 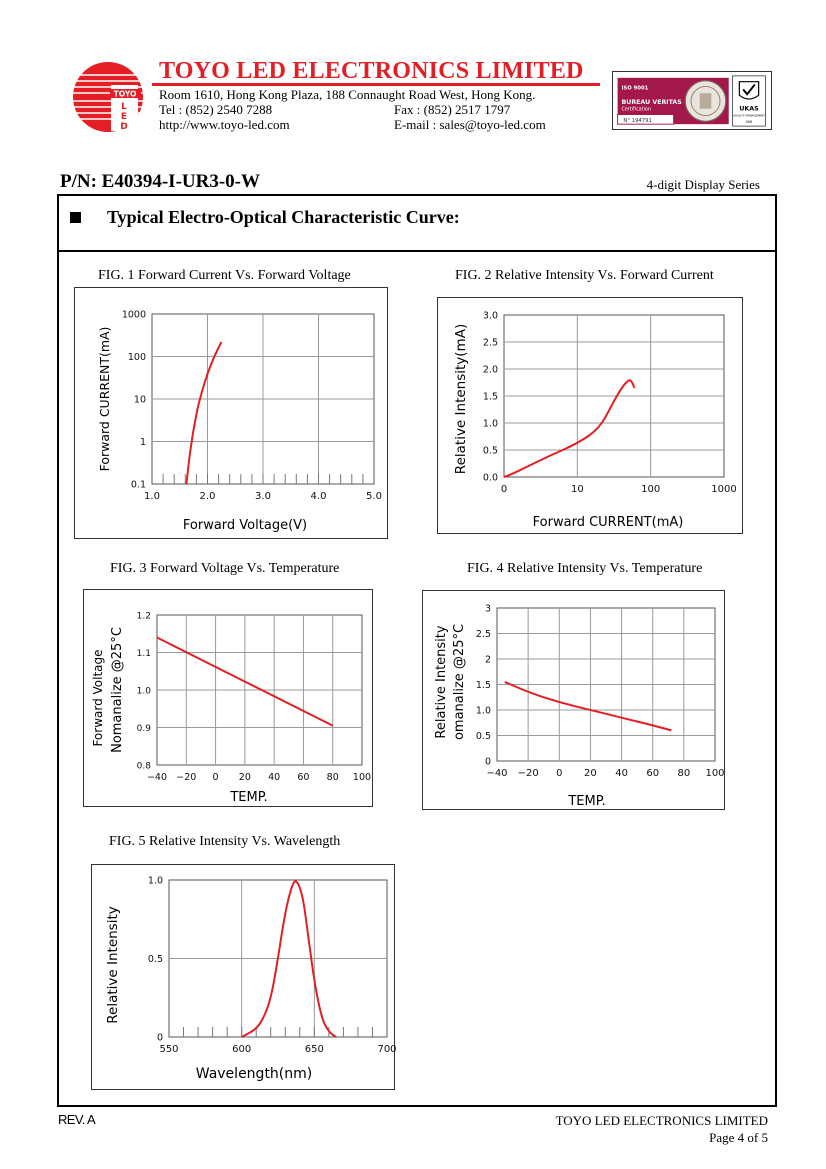 What do you see at coordinates (496, 773) in the screenshot?
I see `fig4-xtick-label: −40` at bounding box center [496, 773].